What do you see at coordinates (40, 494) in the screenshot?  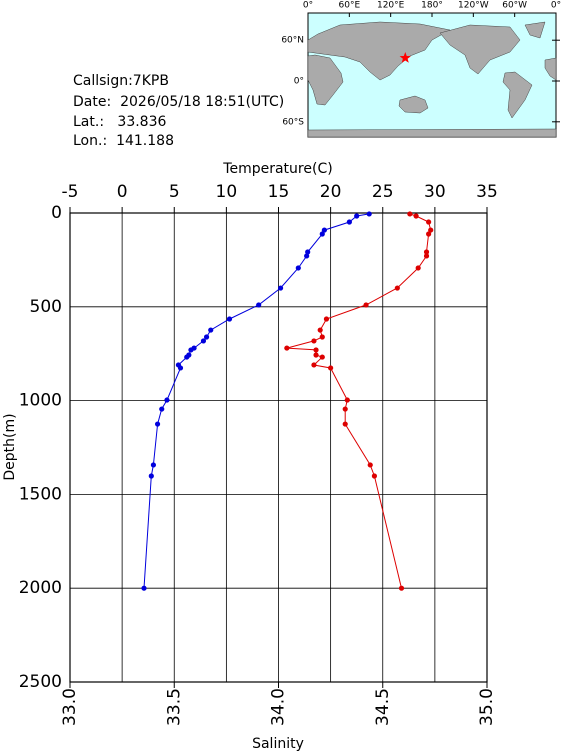 I see `y-tick-label: 1500` at bounding box center [40, 494].